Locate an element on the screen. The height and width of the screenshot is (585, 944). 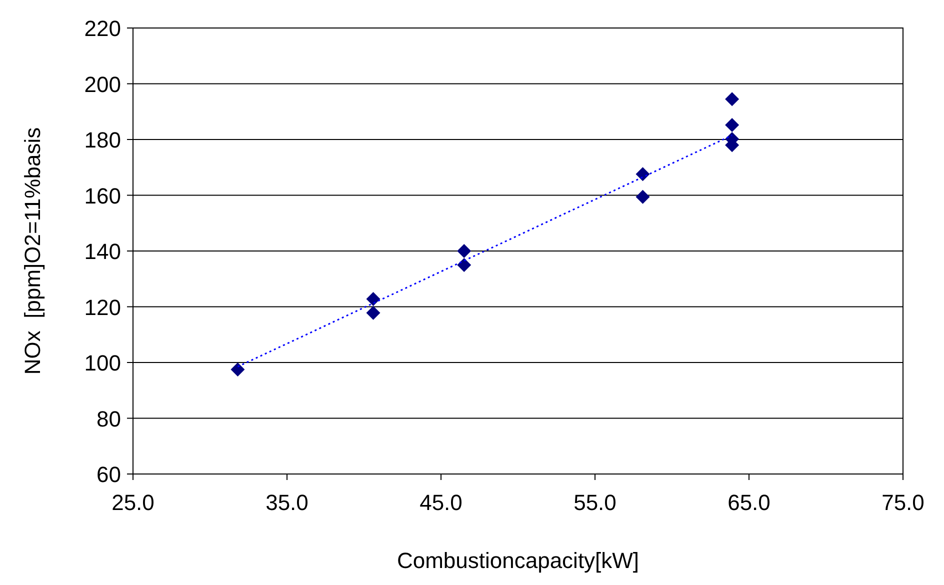
x-tick-label: 35.0 is located at coordinates (287, 502).